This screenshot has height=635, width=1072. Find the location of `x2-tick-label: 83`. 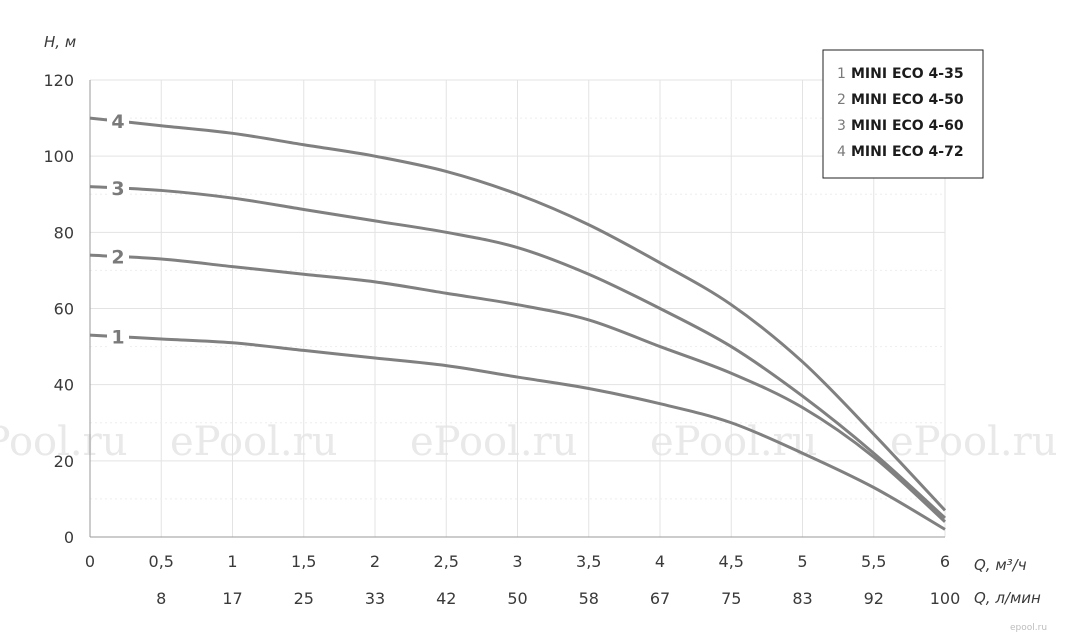

x2-tick-label: 83 is located at coordinates (802, 598).